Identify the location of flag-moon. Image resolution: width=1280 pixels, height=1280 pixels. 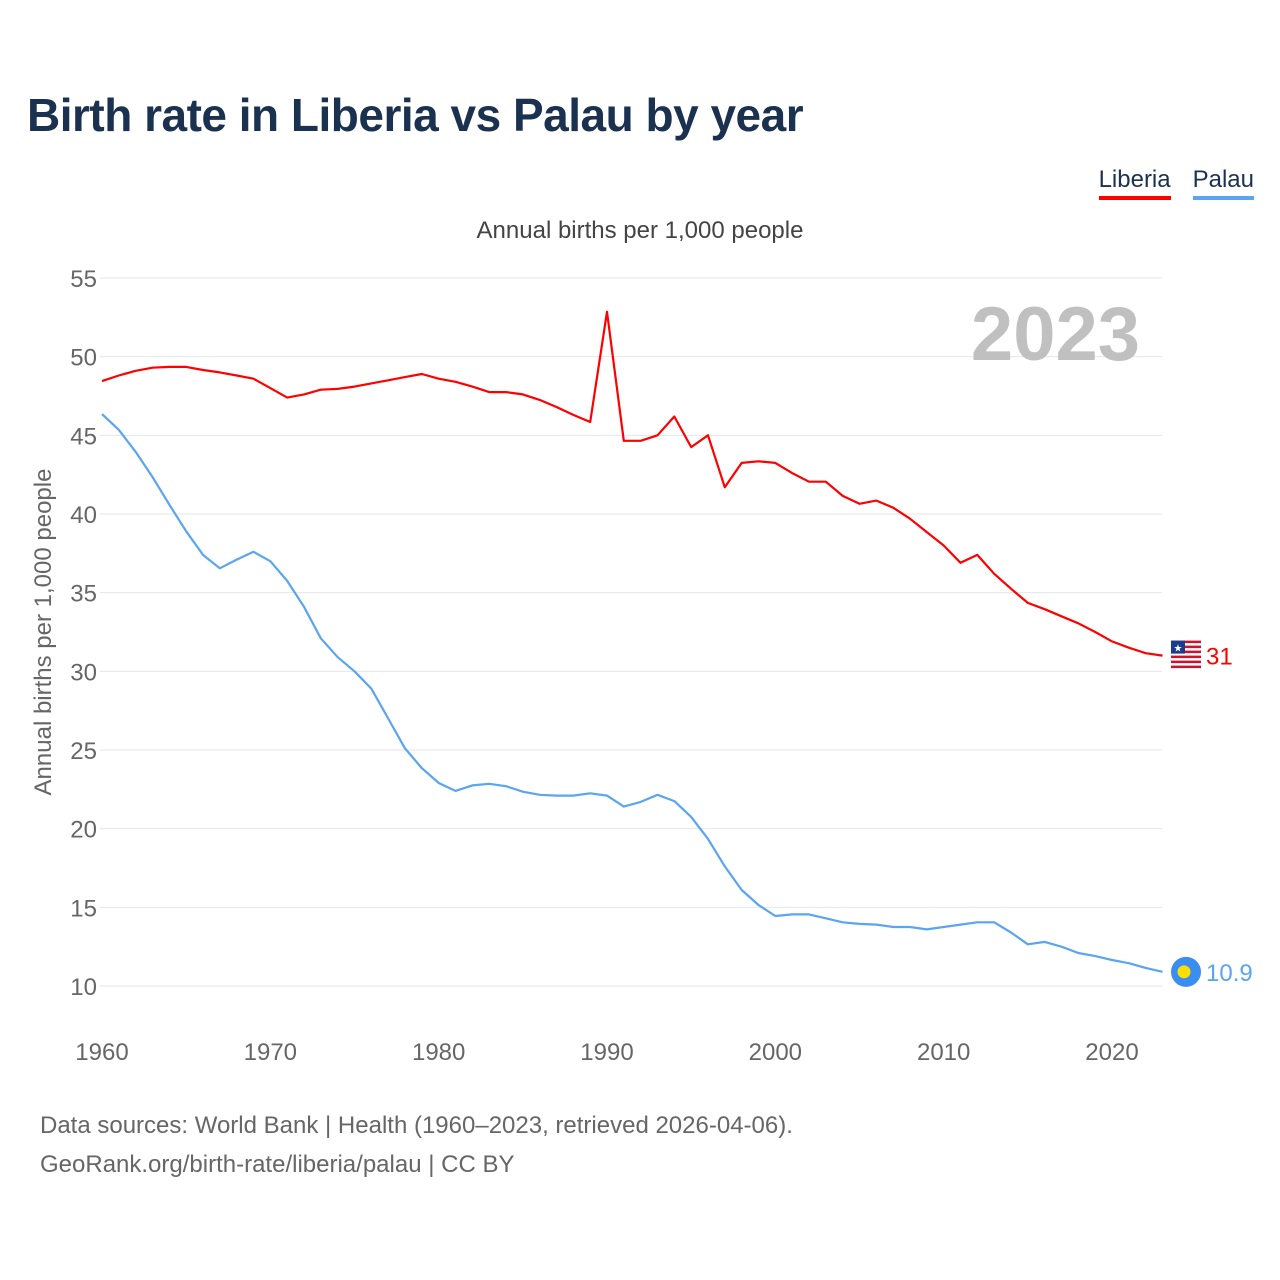
(1184, 972).